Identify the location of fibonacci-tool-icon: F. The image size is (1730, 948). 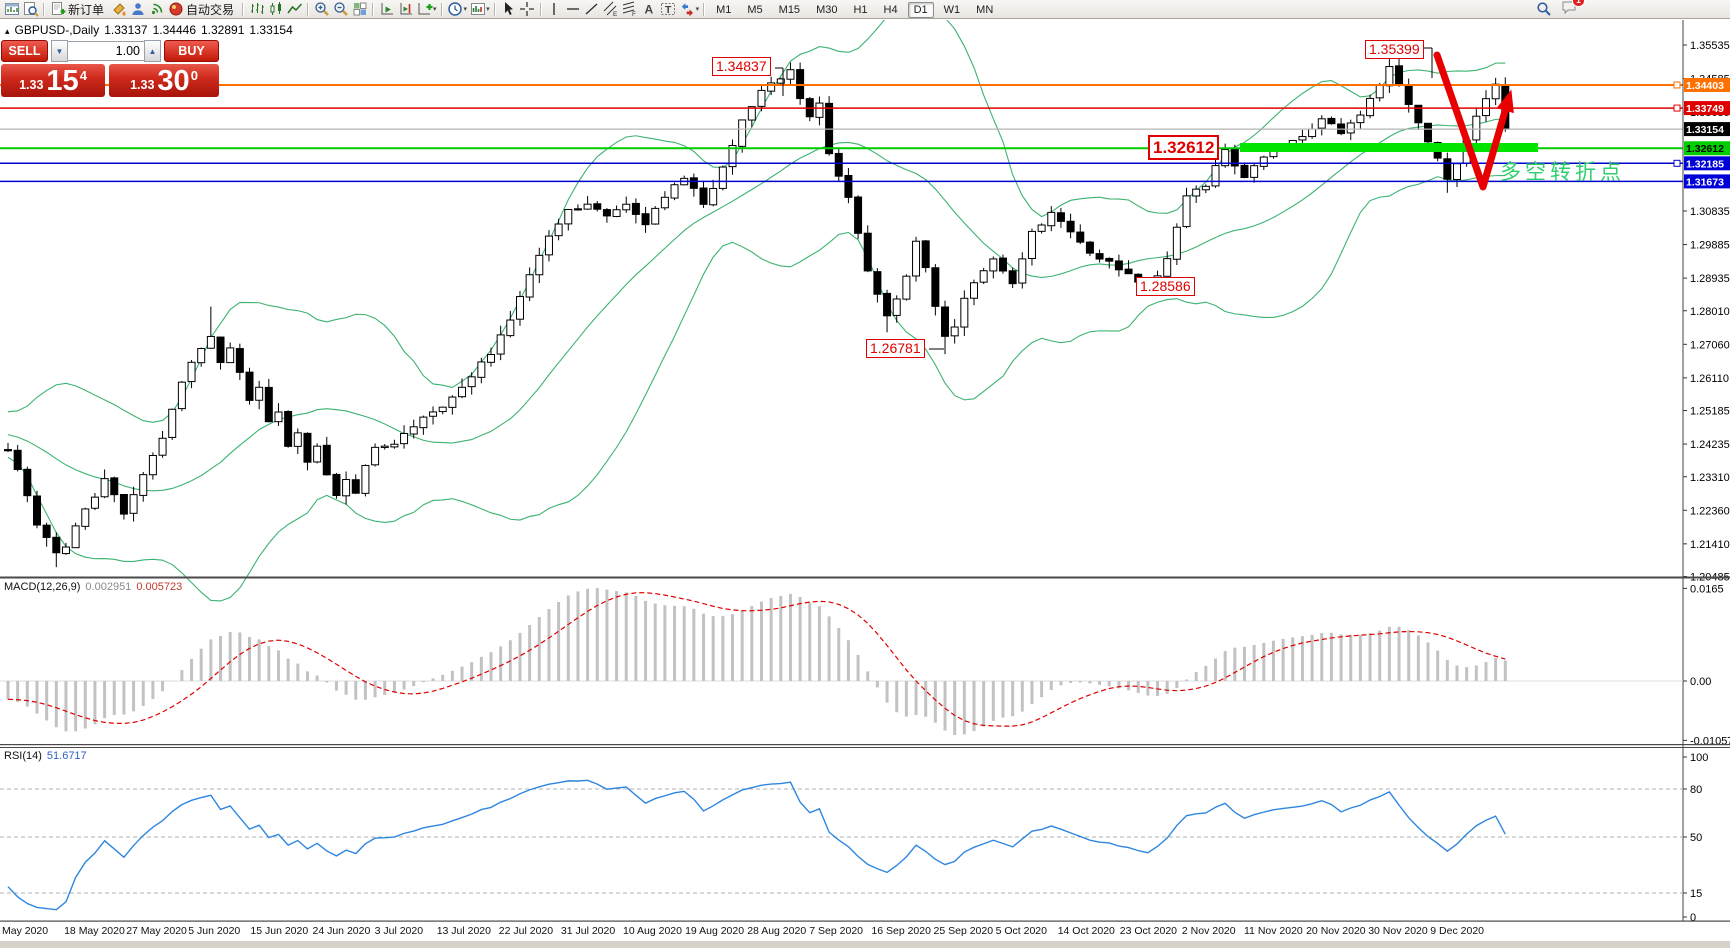
(630, 9).